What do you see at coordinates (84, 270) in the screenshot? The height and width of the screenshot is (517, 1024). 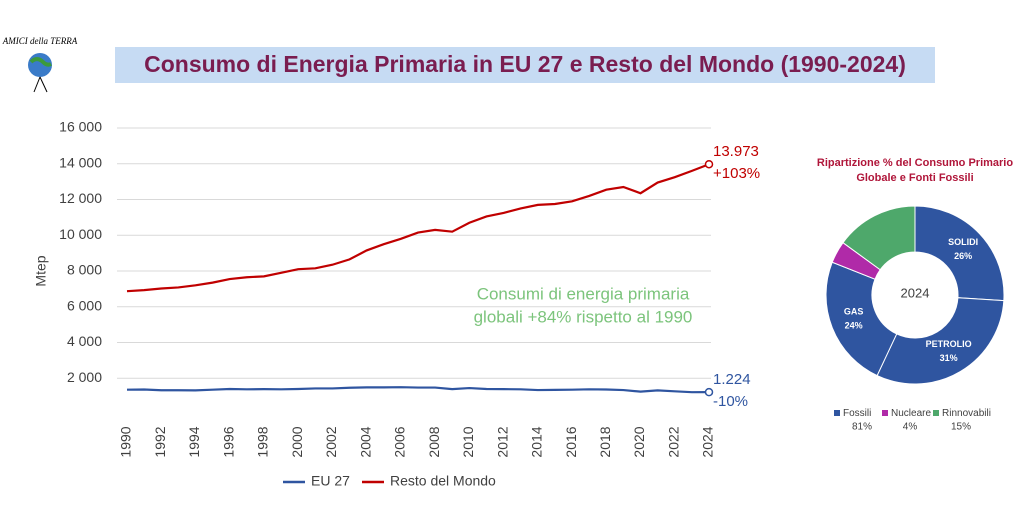 I see `y-tick-label: 8 000` at bounding box center [84, 270].